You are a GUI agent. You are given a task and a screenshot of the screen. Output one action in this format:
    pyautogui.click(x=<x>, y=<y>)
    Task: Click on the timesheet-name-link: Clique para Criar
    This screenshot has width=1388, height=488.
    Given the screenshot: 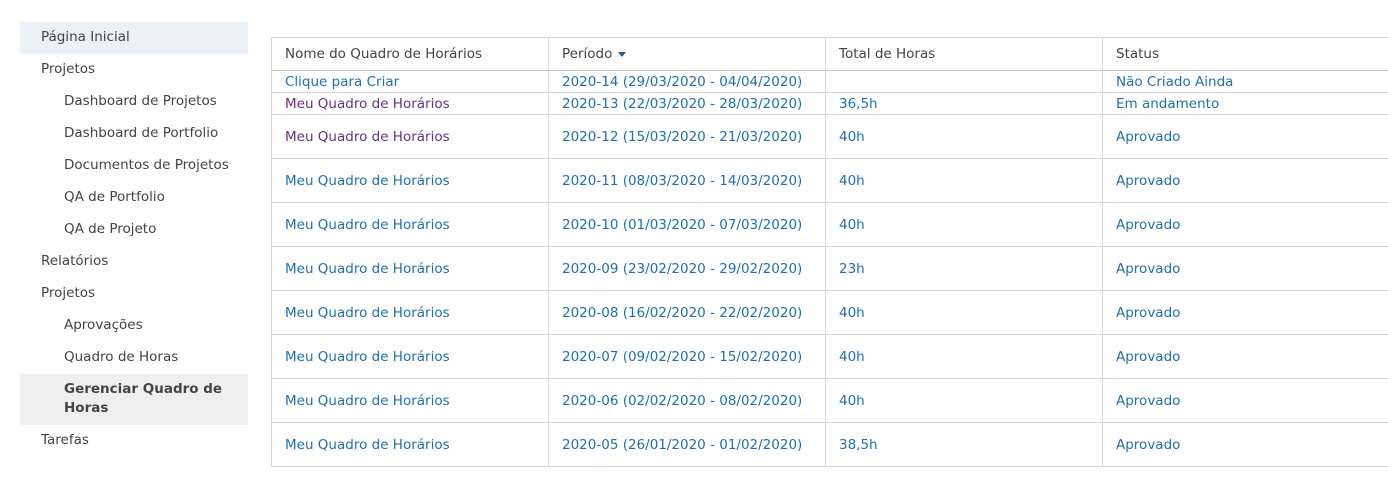 What is the action you would take?
    pyautogui.click(x=410, y=81)
    